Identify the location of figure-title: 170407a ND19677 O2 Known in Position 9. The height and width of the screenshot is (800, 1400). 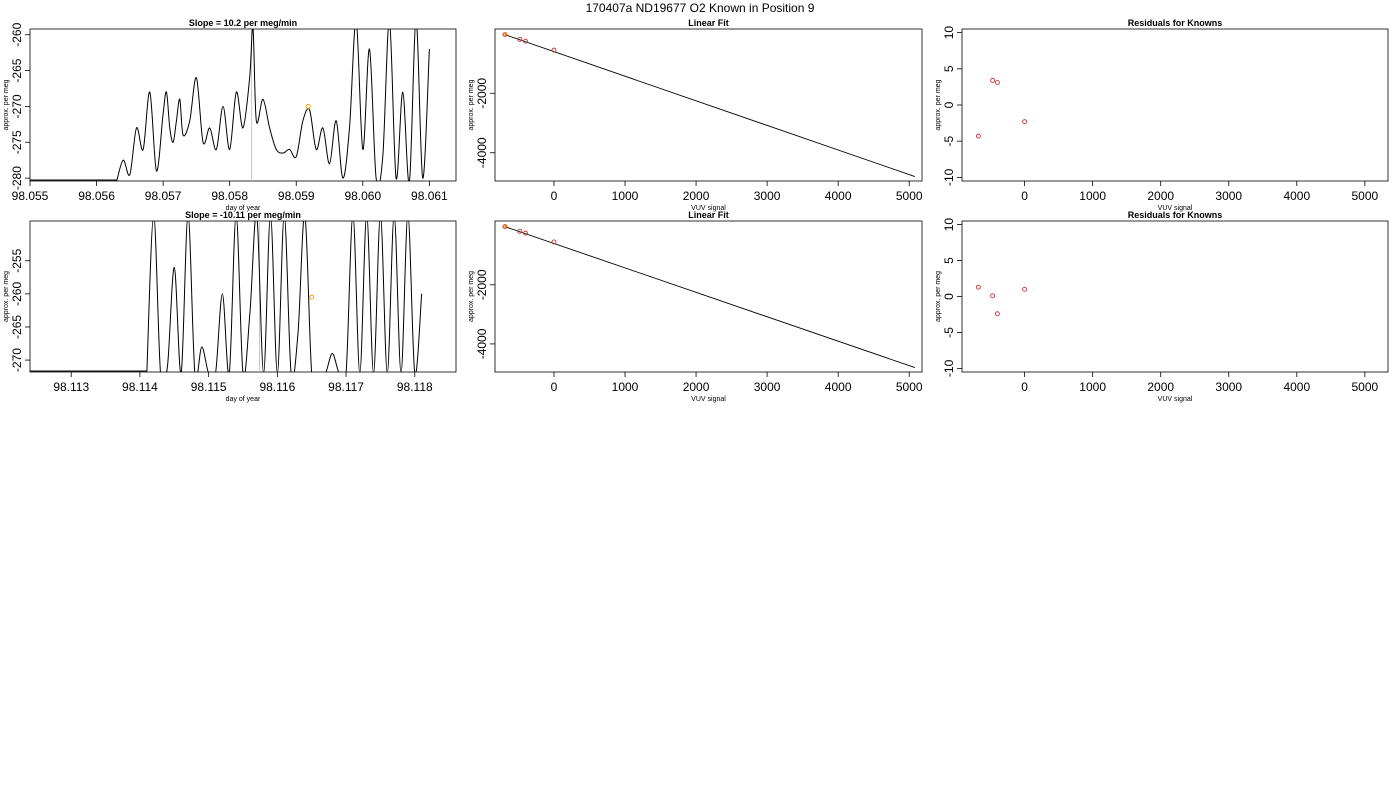
(700, 8).